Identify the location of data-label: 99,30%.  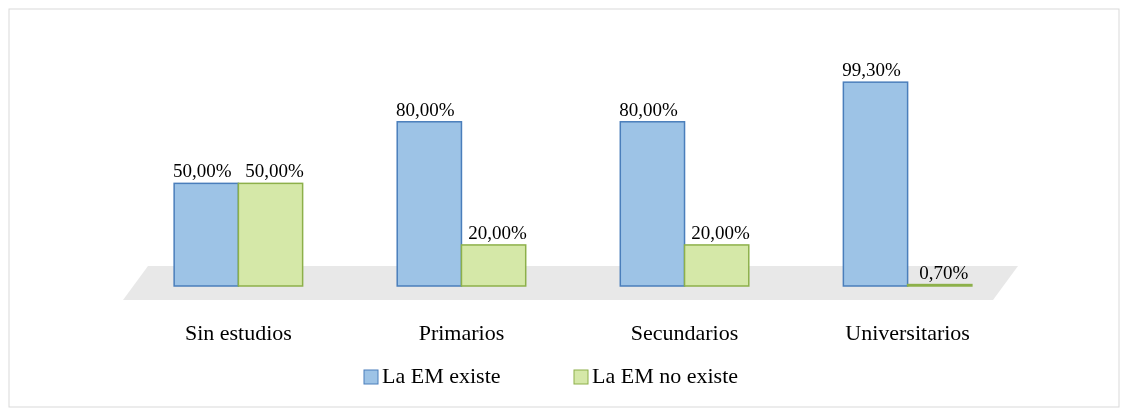
(871, 70).